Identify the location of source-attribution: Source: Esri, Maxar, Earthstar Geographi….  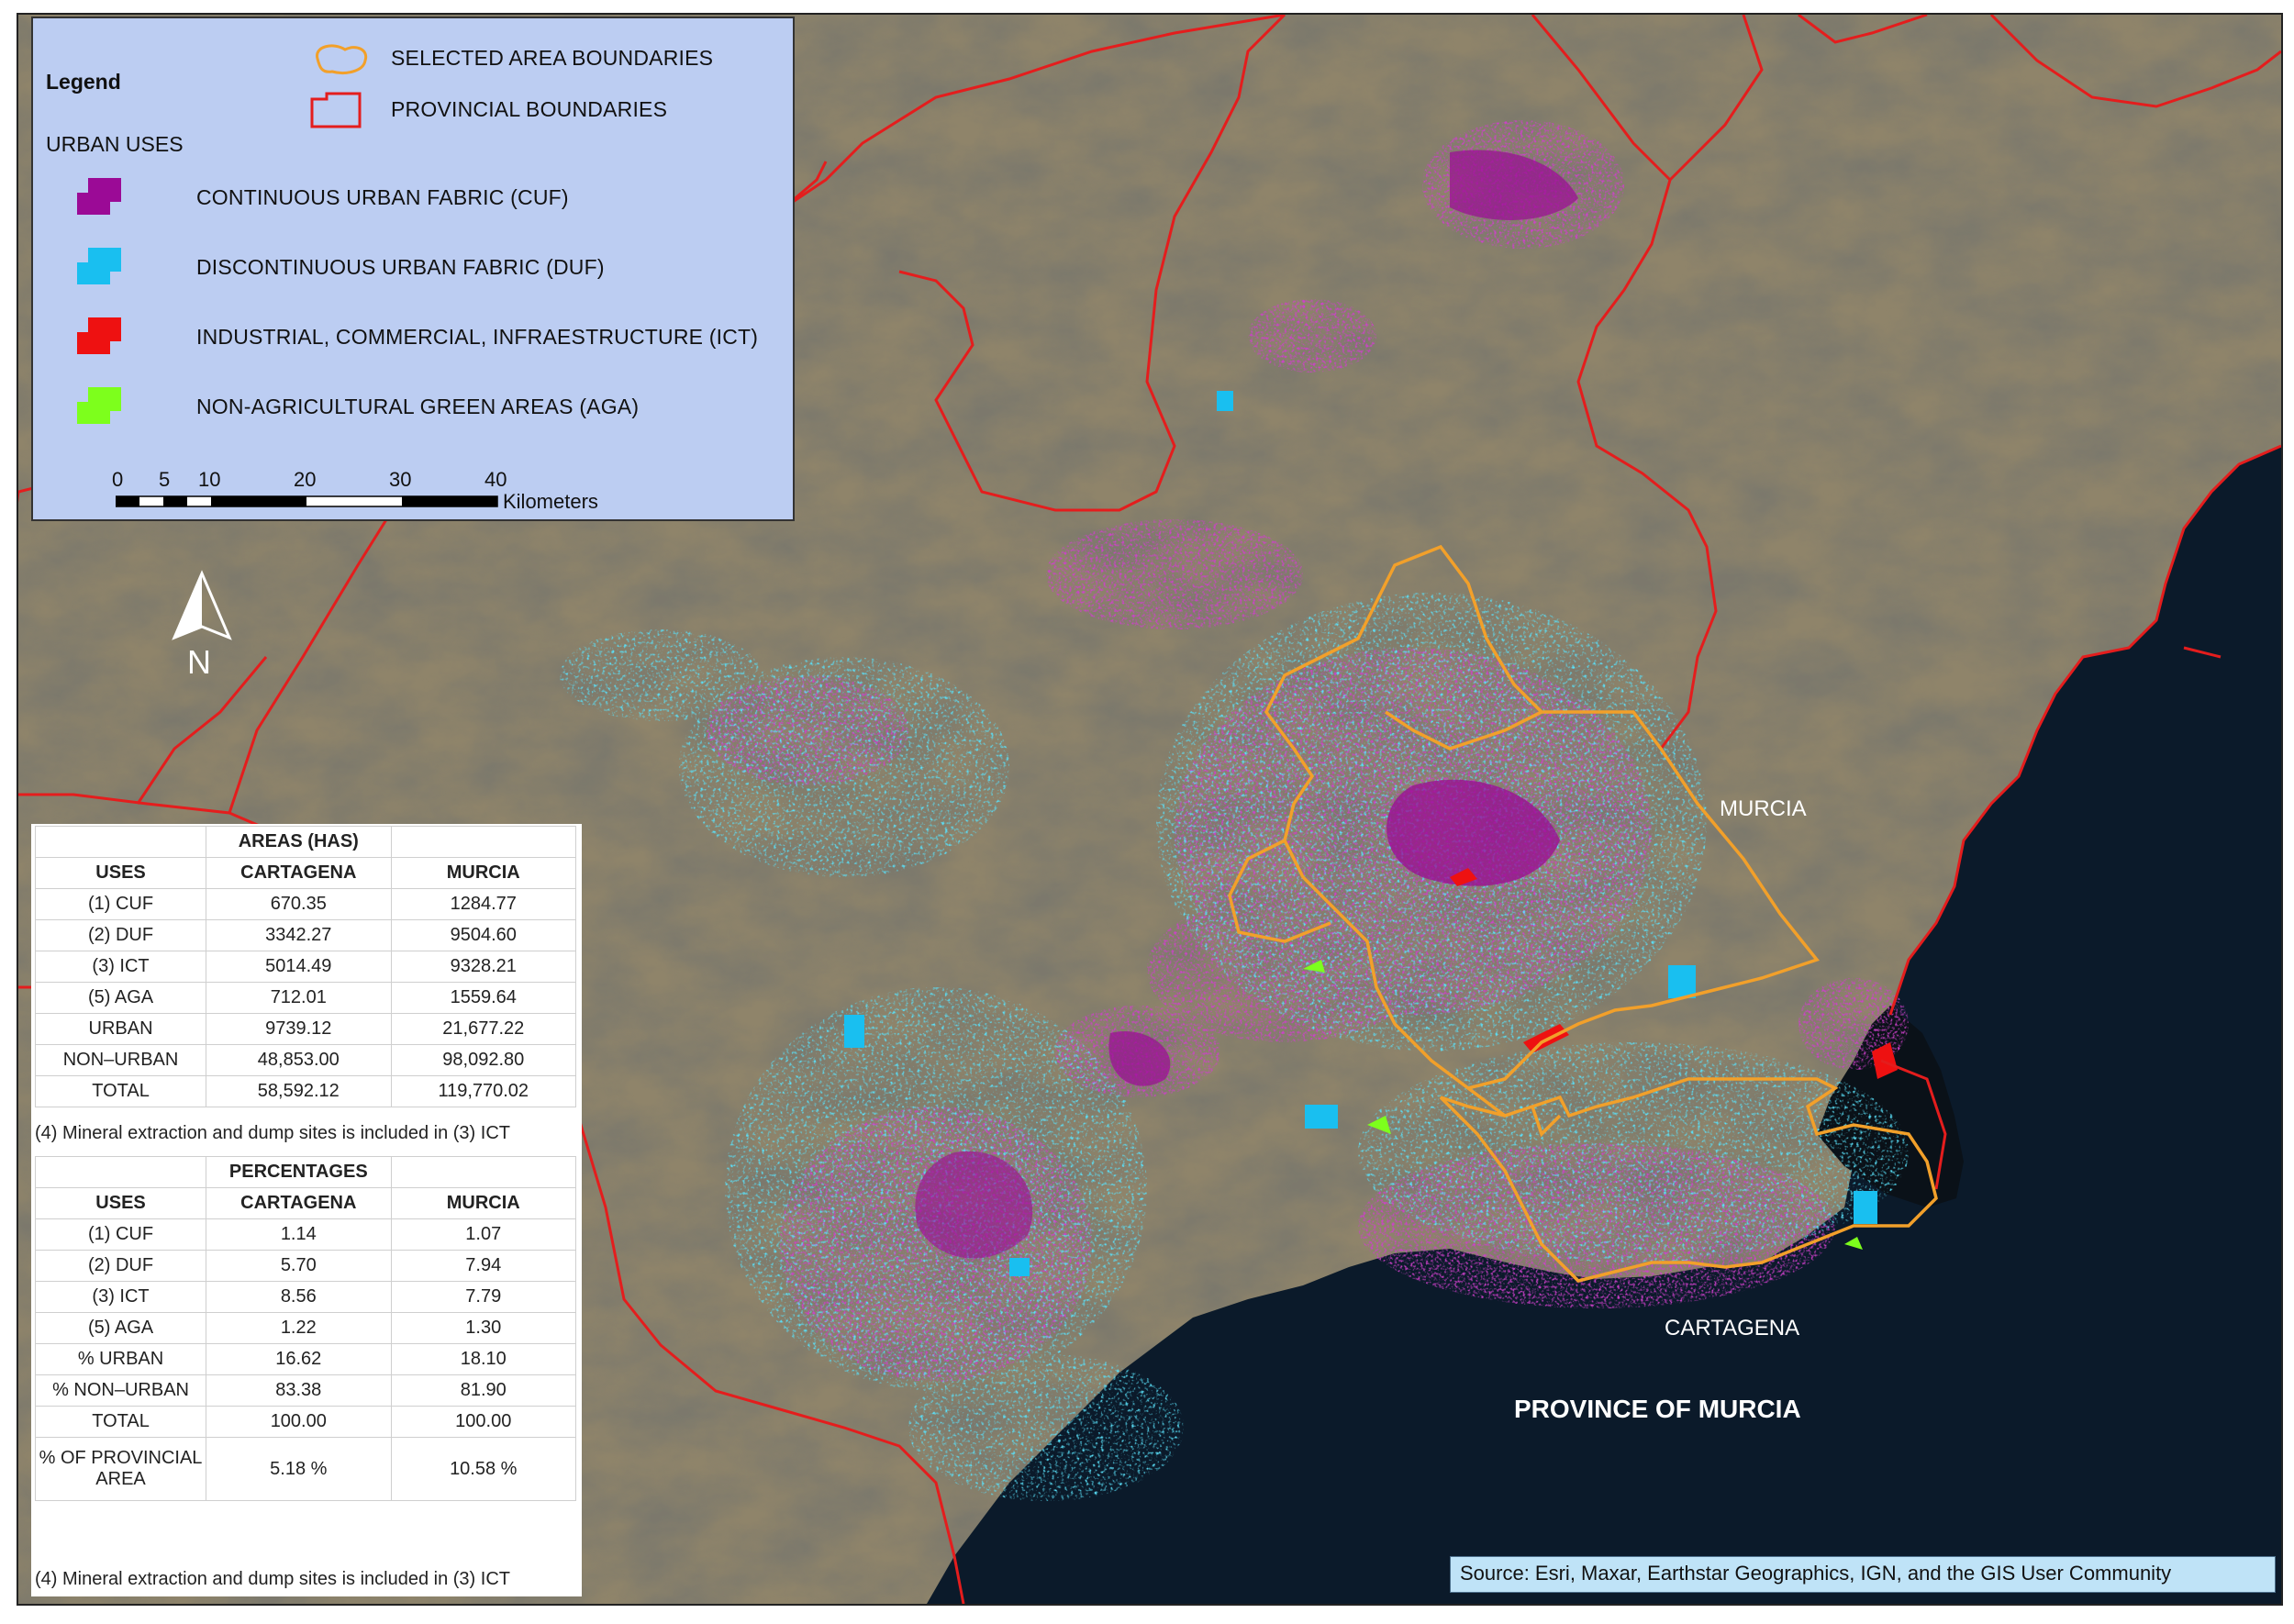
(1863, 1574).